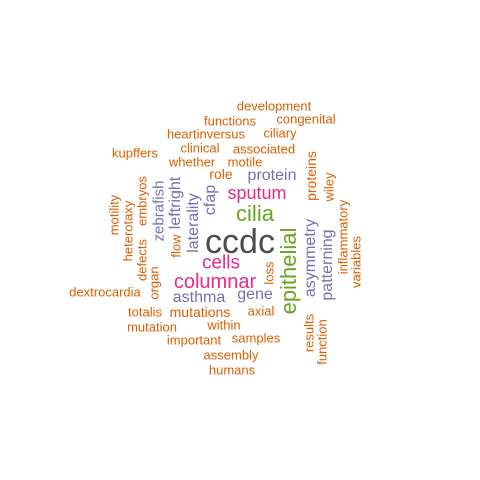  What do you see at coordinates (280, 133) in the screenshot?
I see `word-ciliary: ciliary` at bounding box center [280, 133].